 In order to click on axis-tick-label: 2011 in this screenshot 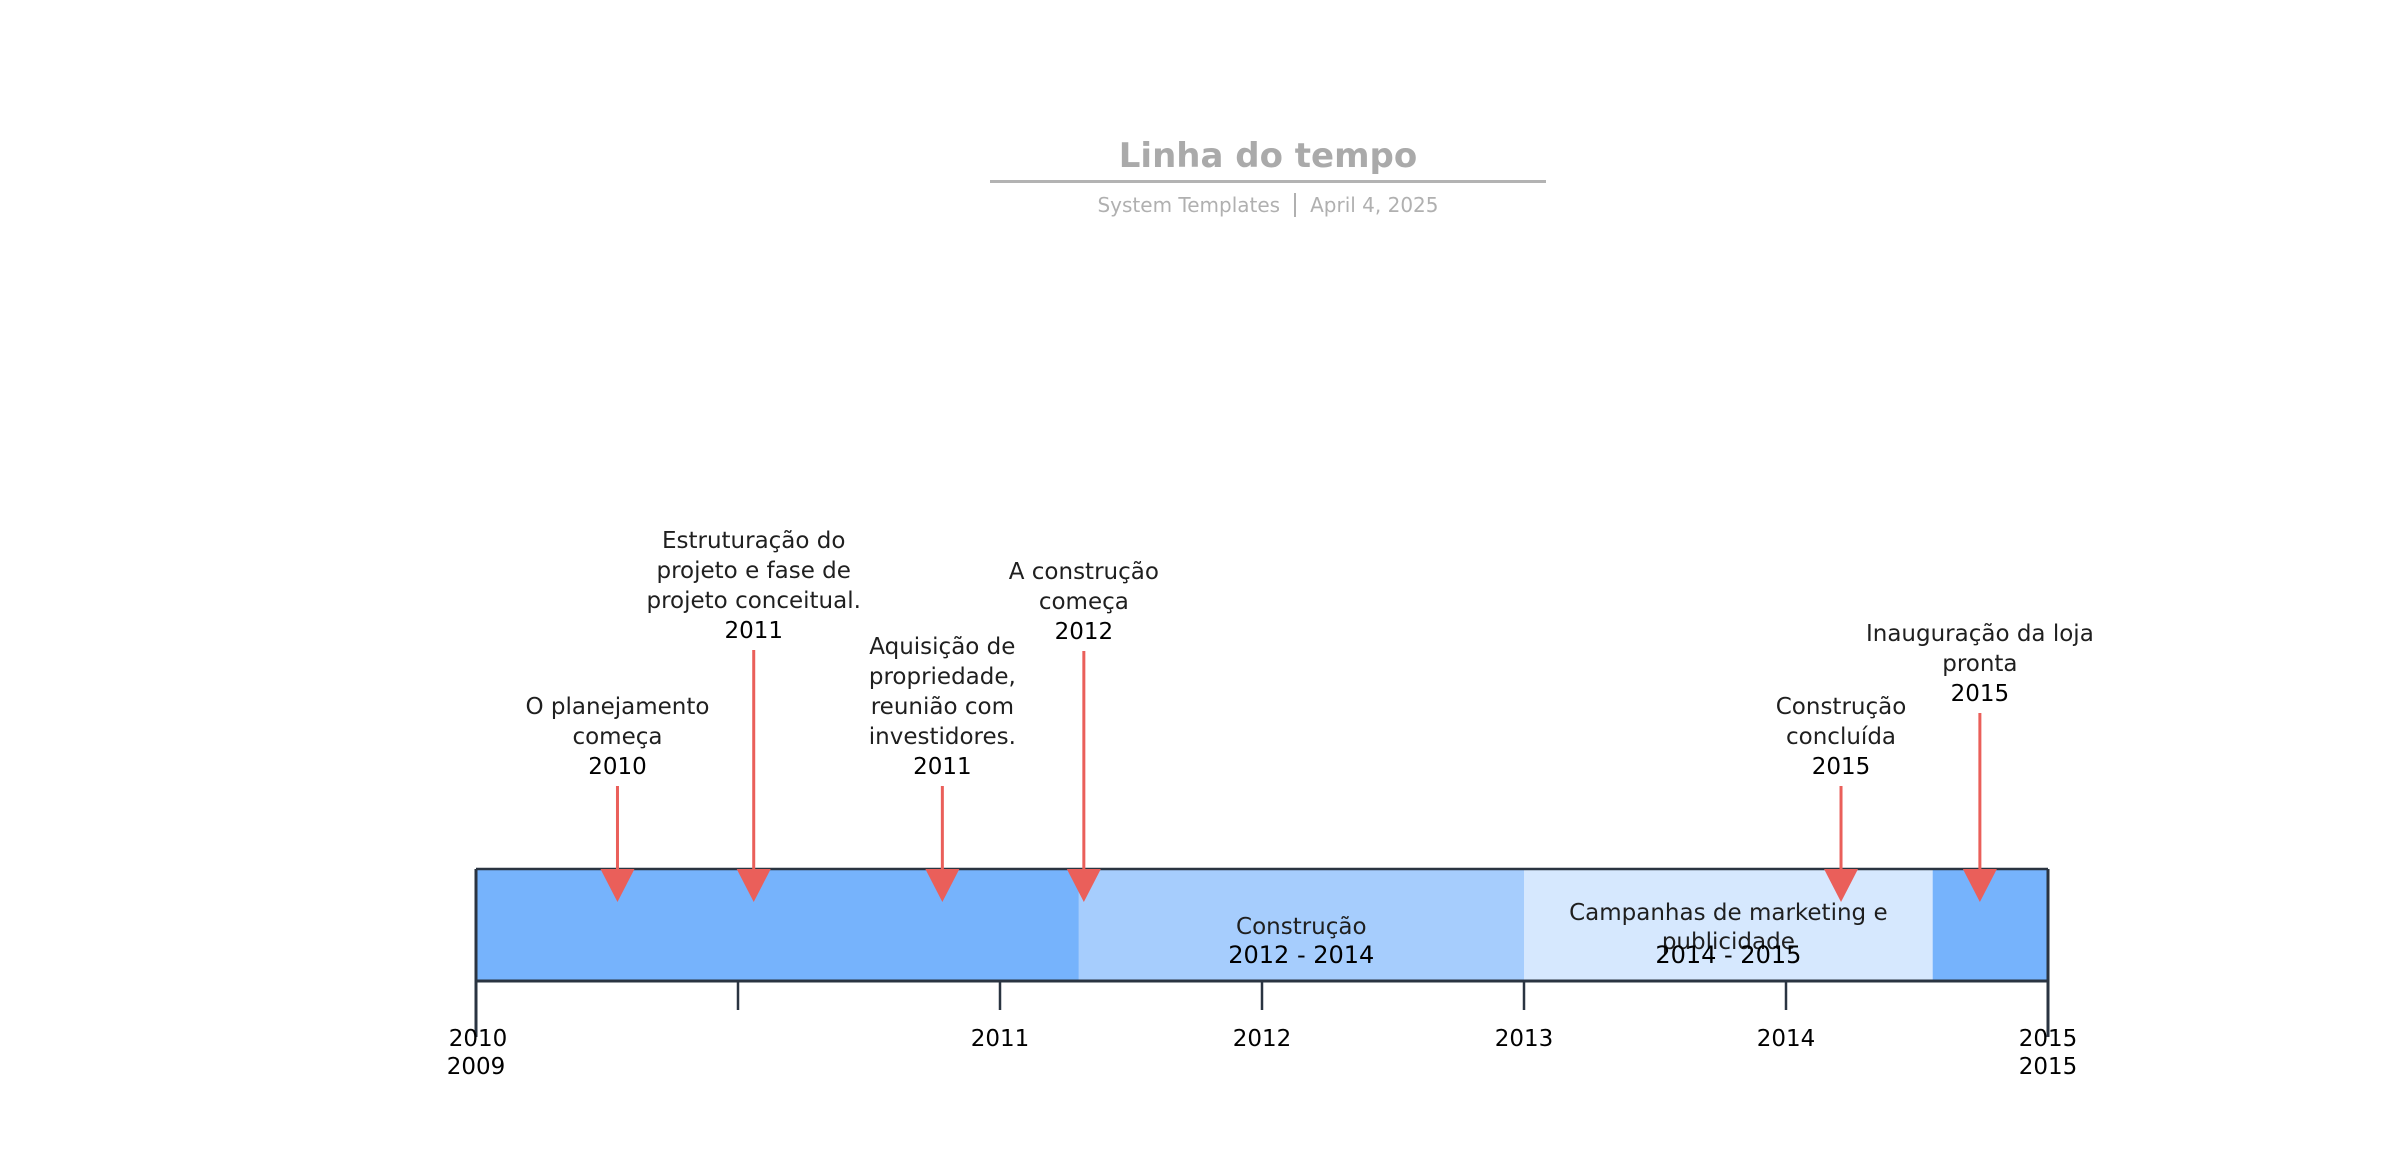, I will do `click(1000, 1039)`.